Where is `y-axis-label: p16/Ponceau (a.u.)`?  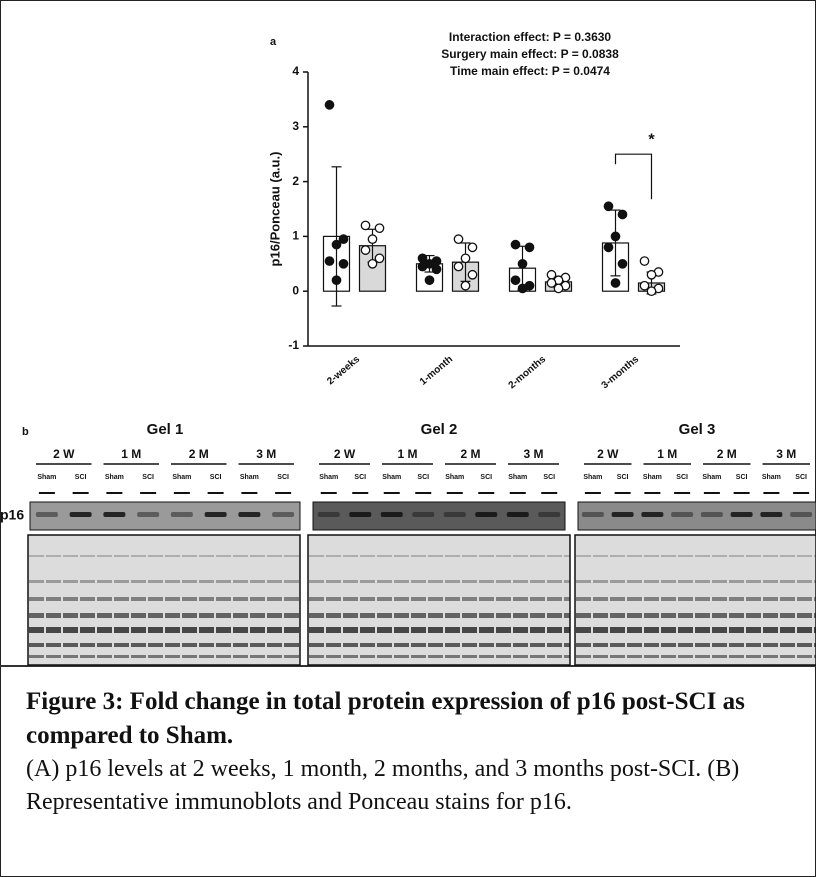 y-axis-label: p16/Ponceau (a.u.) is located at coordinates (274, 209).